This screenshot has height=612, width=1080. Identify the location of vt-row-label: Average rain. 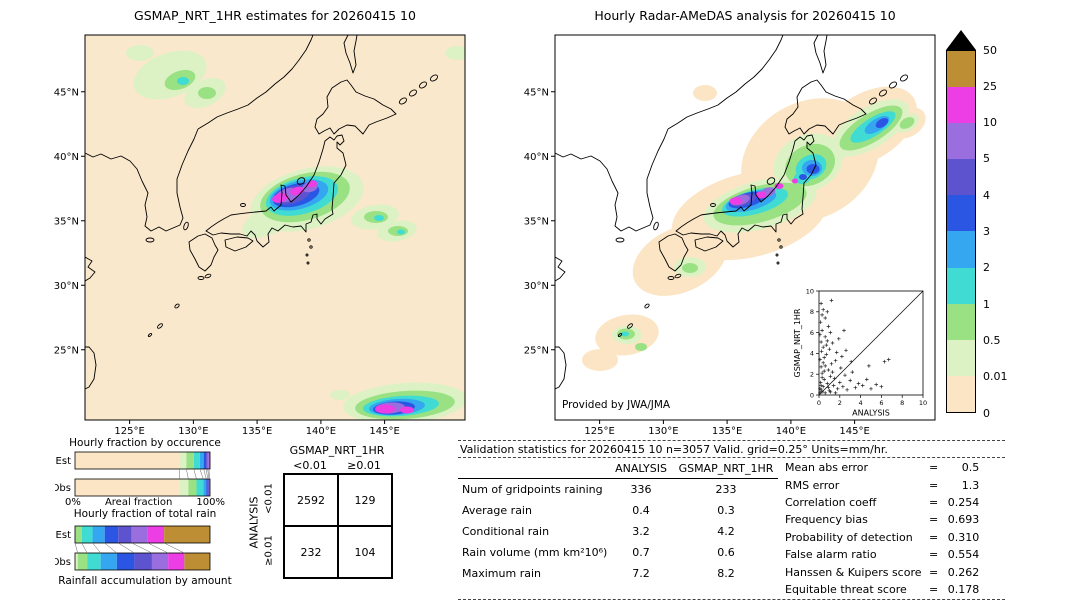
(497, 510).